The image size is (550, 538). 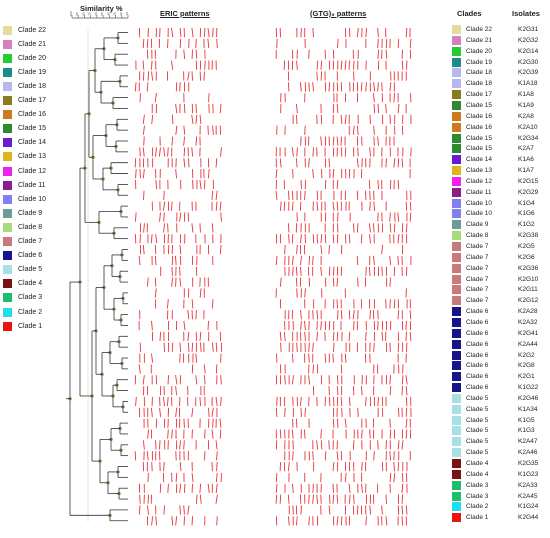 I want to click on isolate-row: Clade 2 K1G24, so click(x=501, y=506).